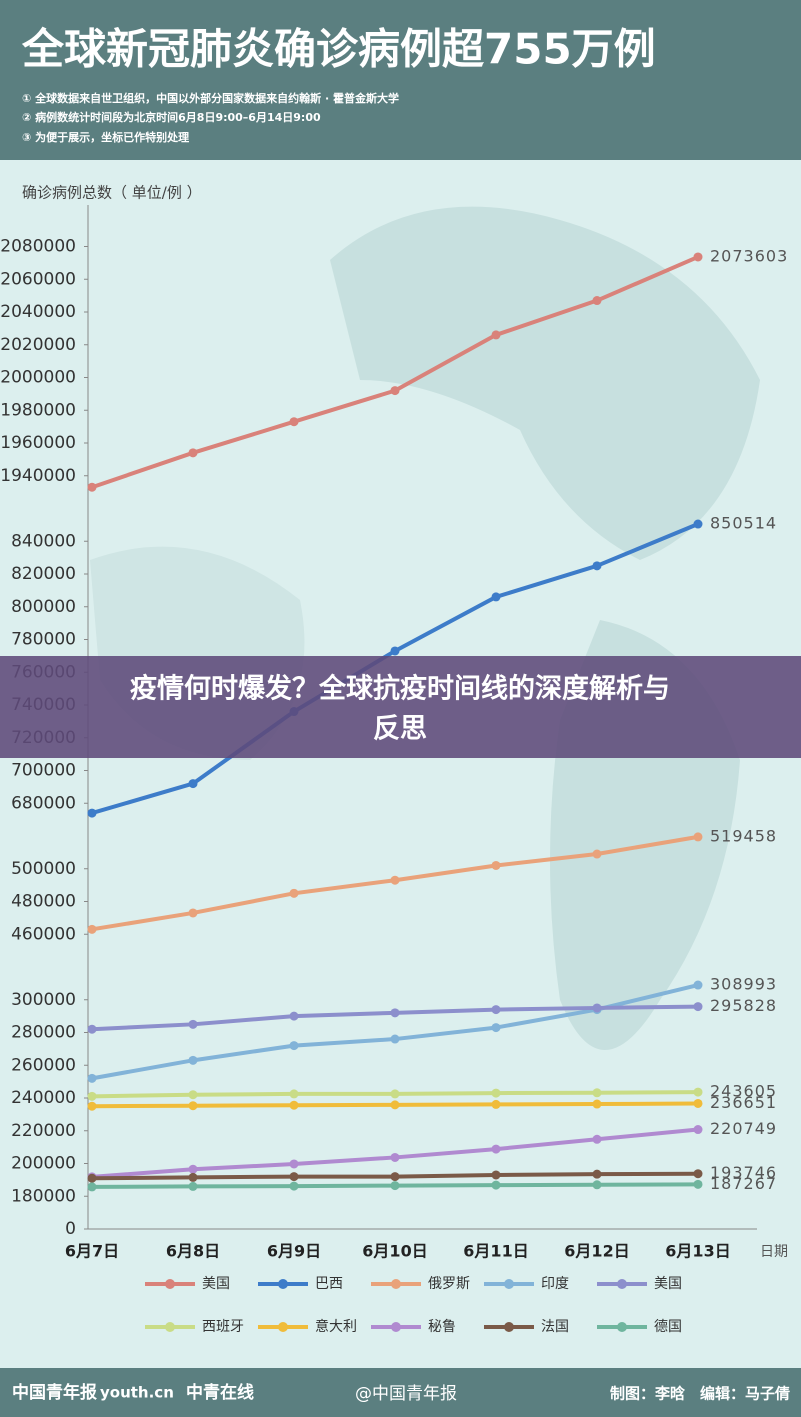 This screenshot has width=801, height=1417. Describe the element at coordinates (555, 1284) in the screenshot. I see `legend-label: 印度` at that location.